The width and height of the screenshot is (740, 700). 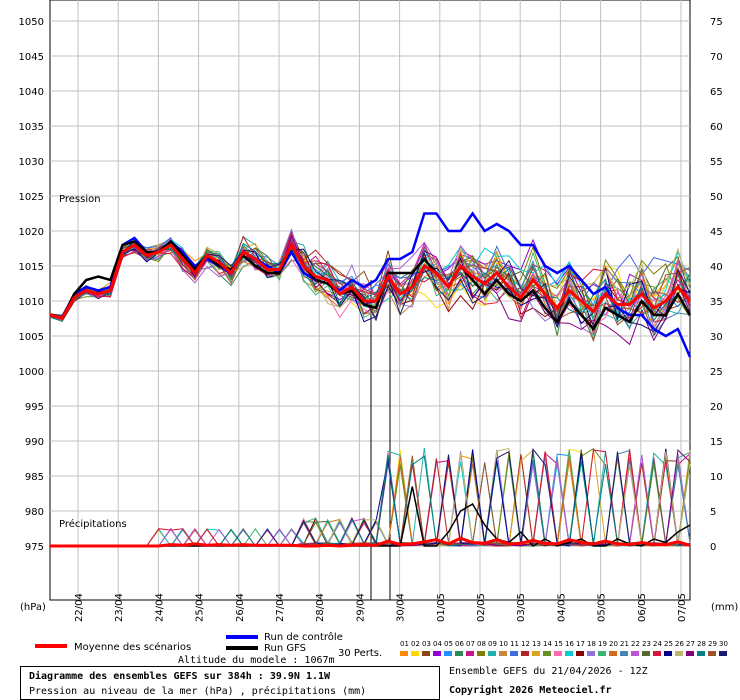 I want to click on precip-panel-label: Précipitations, so click(x=93, y=524).